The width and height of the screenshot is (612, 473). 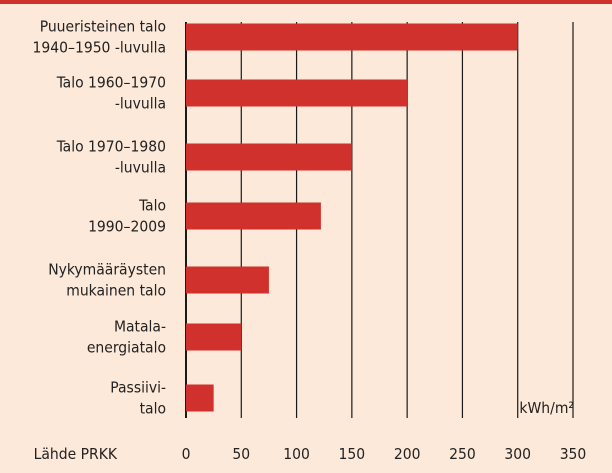 What do you see at coordinates (462, 454) in the screenshot?
I see `x-tick-label-250: 250` at bounding box center [462, 454].